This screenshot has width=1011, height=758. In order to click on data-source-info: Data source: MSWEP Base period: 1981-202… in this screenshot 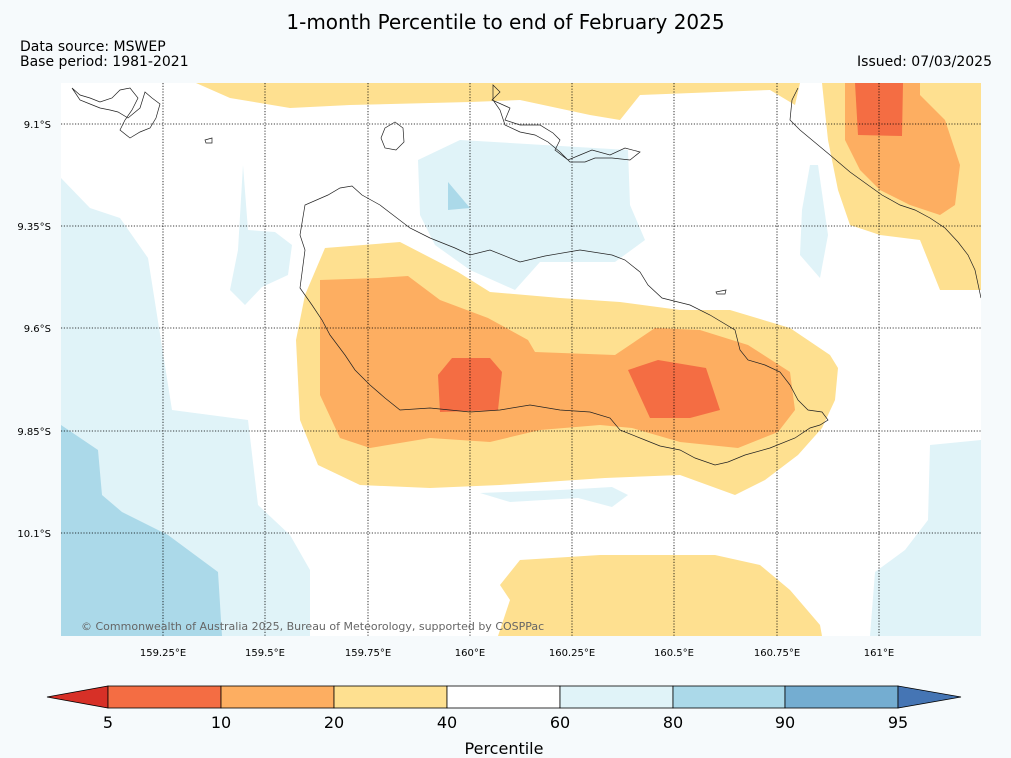, I will do `click(104, 55)`.